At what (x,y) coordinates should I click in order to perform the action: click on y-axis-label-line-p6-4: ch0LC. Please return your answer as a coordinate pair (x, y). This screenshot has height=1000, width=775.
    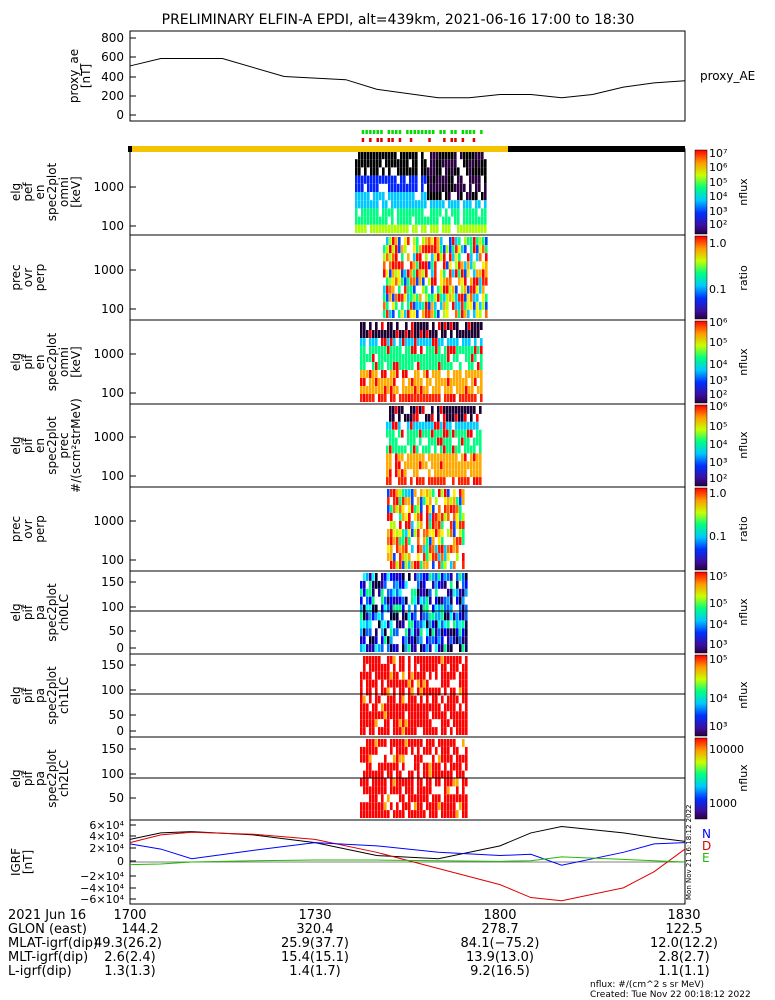
    Looking at the image, I should click on (64, 612).